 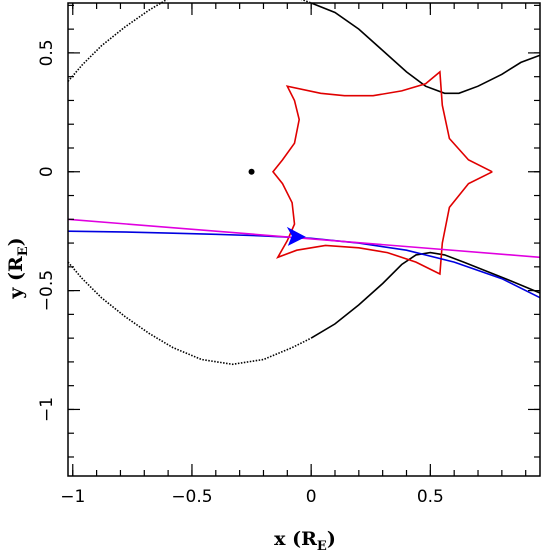 What do you see at coordinates (191, 497) in the screenshot?
I see `x-tick-label: −0.5` at bounding box center [191, 497].